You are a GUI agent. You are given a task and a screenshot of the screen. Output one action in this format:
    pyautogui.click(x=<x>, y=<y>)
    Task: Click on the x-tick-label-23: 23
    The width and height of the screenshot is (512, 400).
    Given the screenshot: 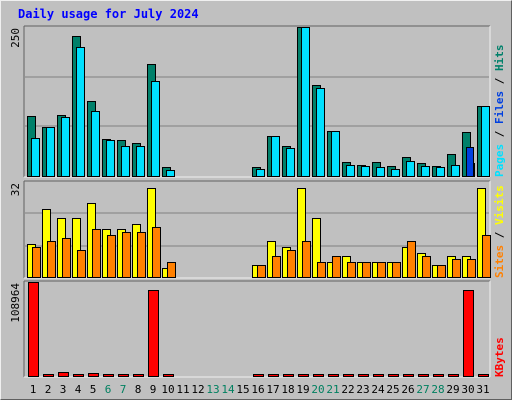 What is the action you would take?
    pyautogui.click(x=362, y=389)
    